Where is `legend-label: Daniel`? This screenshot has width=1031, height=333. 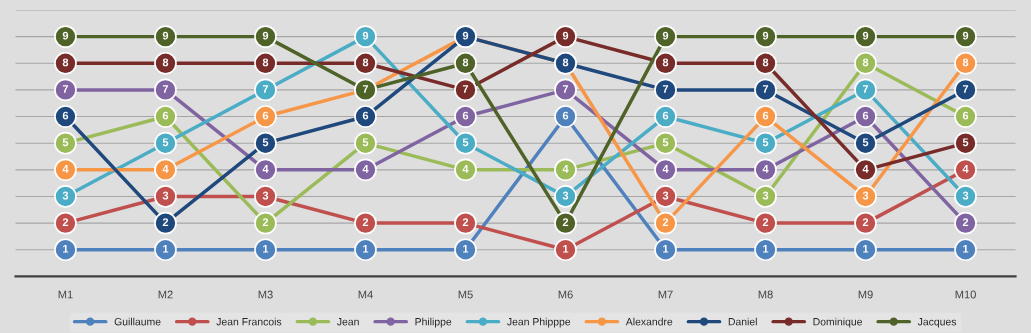
legend-label: Daniel is located at coordinates (742, 321).